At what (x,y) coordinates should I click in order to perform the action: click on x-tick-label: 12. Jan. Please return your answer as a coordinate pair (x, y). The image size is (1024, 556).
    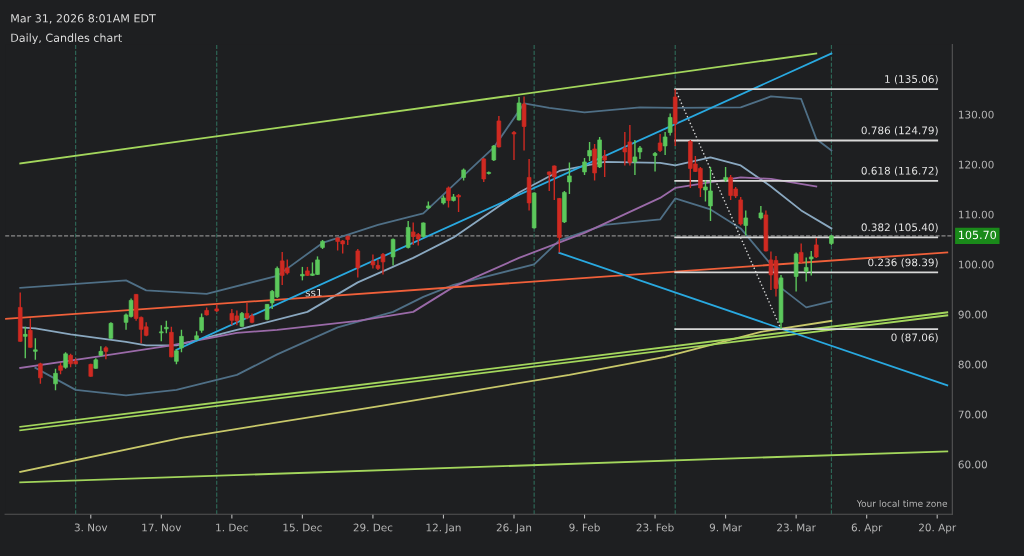
    Looking at the image, I should click on (443, 528).